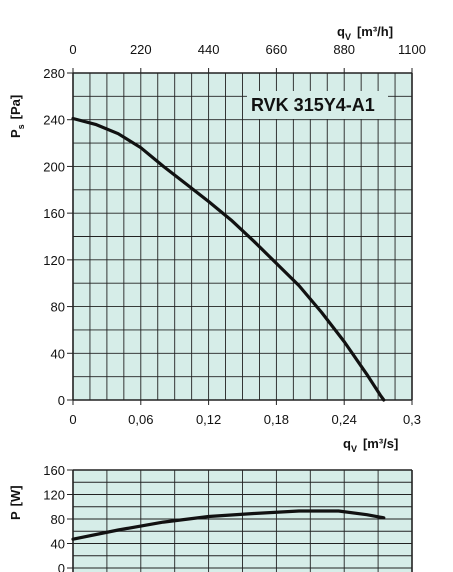 This screenshot has width=453, height=572. I want to click on y-tick-label: 40, so click(58, 353).